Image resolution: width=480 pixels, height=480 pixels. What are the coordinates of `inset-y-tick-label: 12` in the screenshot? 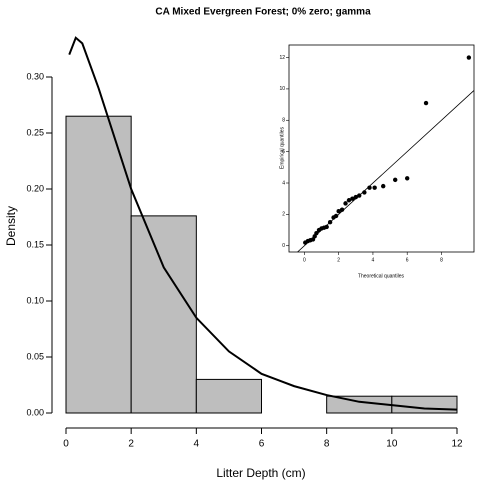 It's located at (282, 58).